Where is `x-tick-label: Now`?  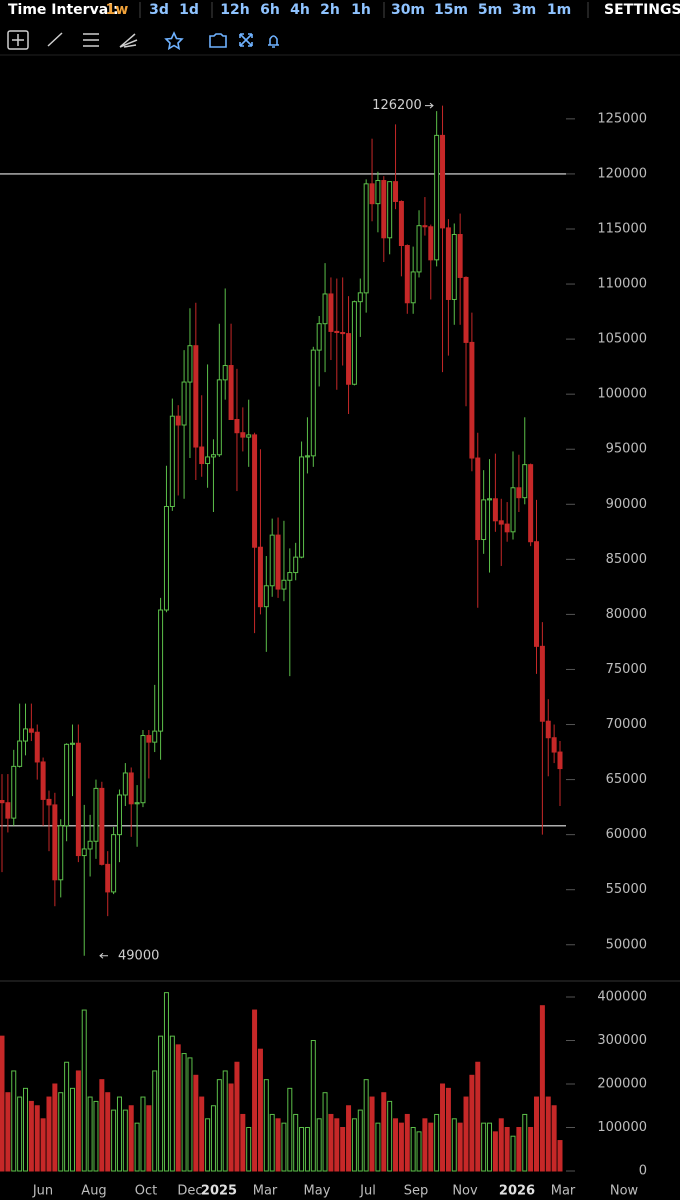 x-tick-label: Now is located at coordinates (624, 1191).